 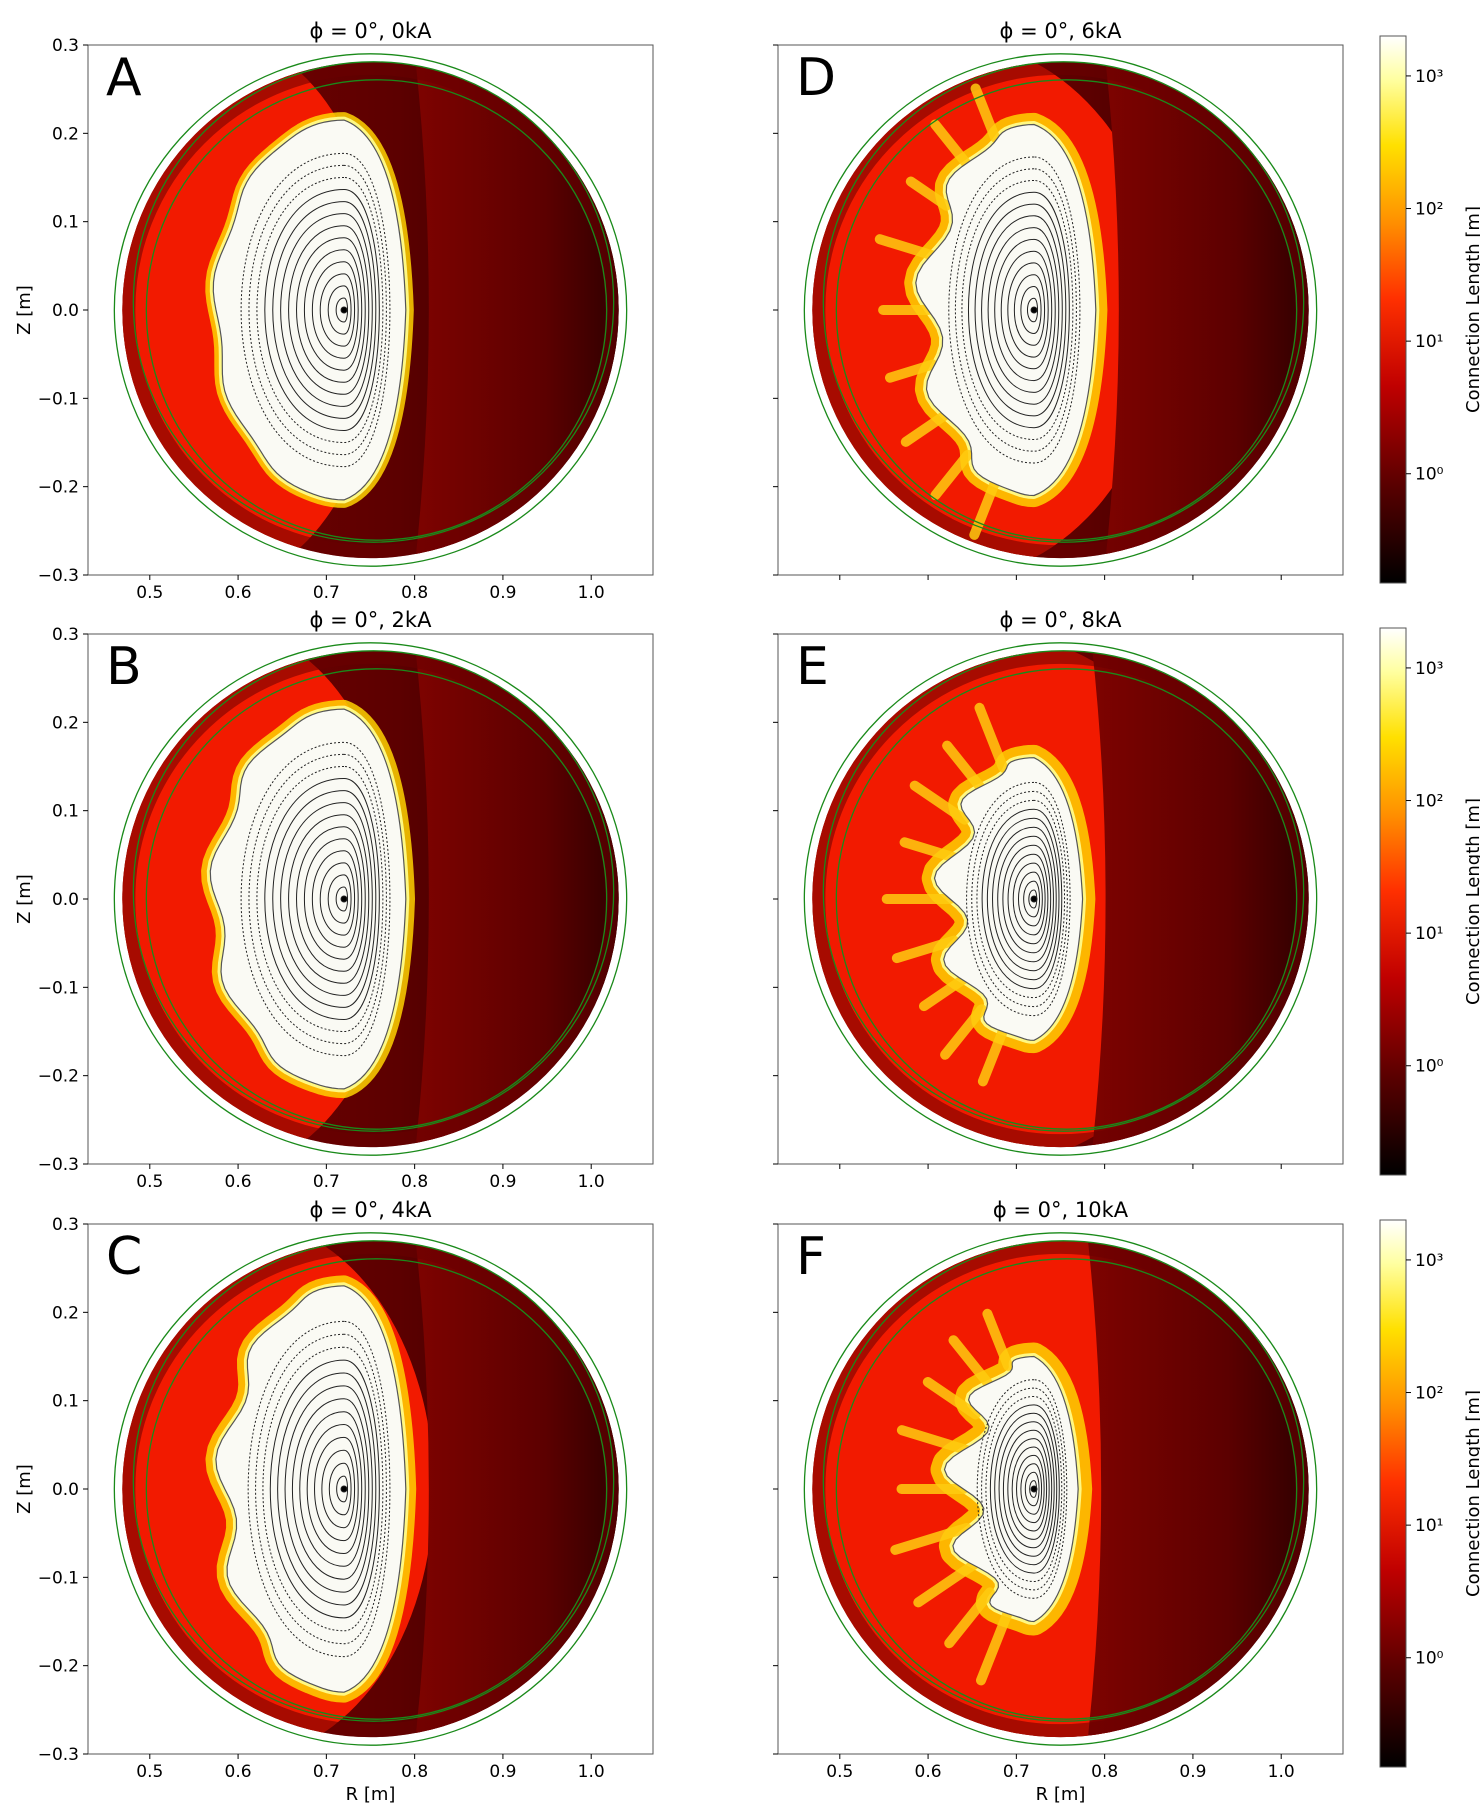 What do you see at coordinates (371, 1210) in the screenshot?
I see `panel-title: ϕ = 0°, 4kA` at bounding box center [371, 1210].